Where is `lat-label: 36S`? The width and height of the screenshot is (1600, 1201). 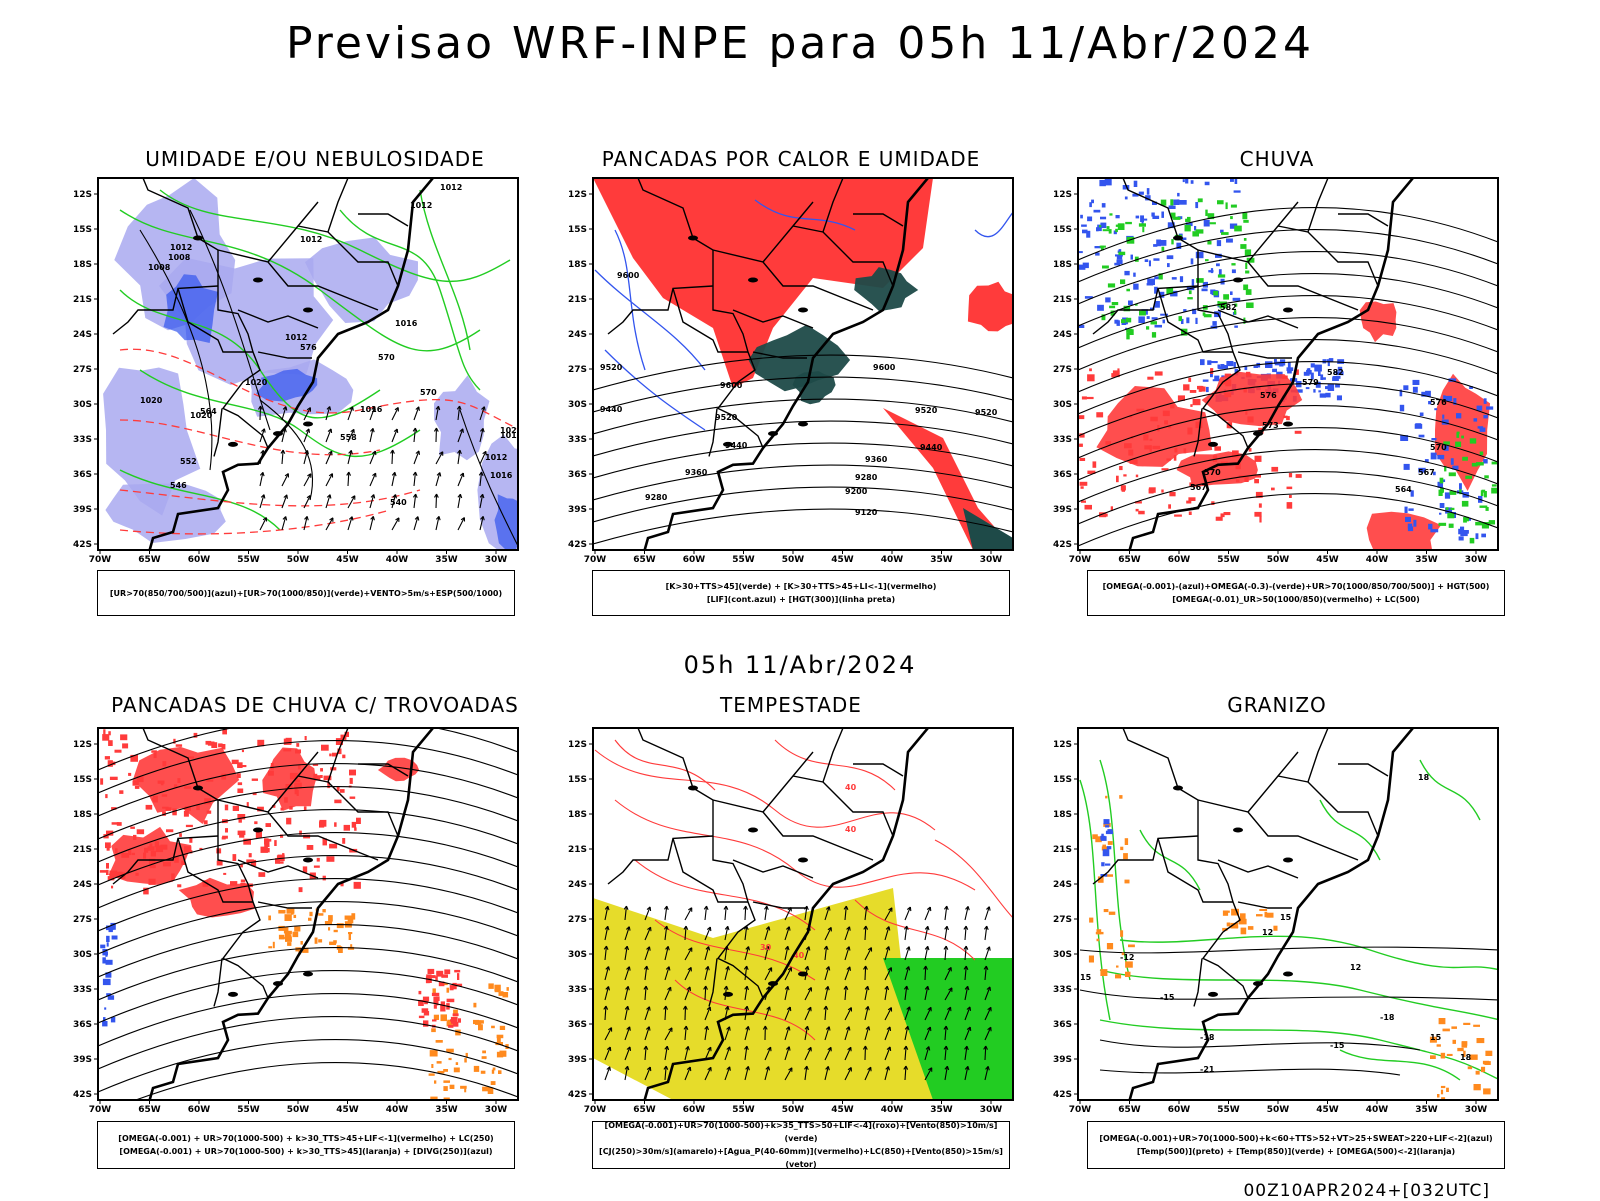
lat-label: 36S is located at coordinates (82, 475).